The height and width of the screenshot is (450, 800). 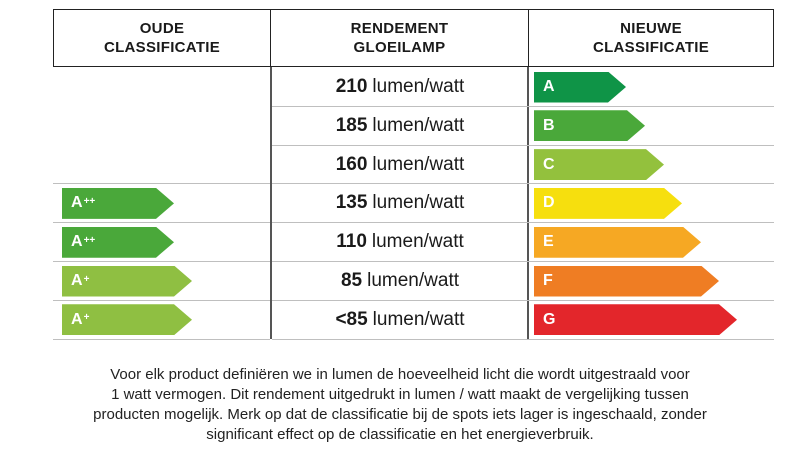 I want to click on new-class-label: F, so click(x=548, y=280).